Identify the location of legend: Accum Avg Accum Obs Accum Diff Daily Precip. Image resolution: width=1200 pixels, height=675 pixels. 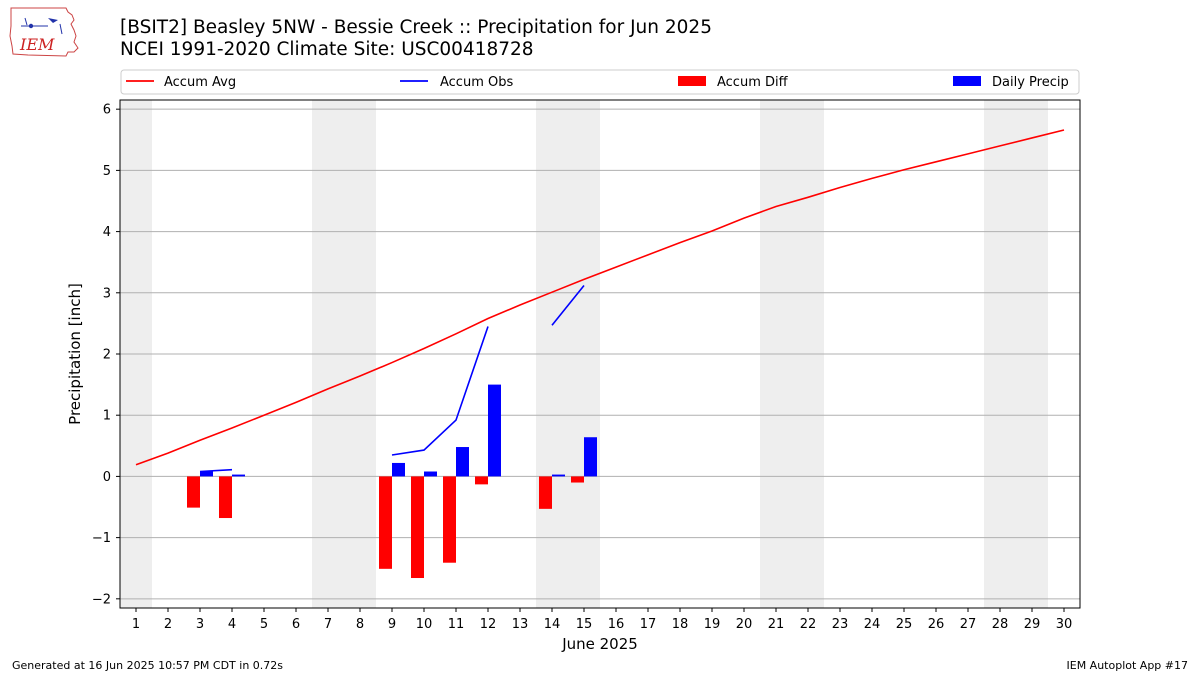
(600, 82).